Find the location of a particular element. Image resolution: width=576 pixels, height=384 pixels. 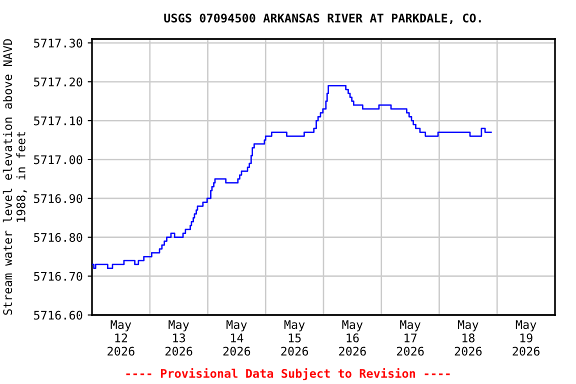

y-tick-label: 5717.10 is located at coordinates (58, 121).